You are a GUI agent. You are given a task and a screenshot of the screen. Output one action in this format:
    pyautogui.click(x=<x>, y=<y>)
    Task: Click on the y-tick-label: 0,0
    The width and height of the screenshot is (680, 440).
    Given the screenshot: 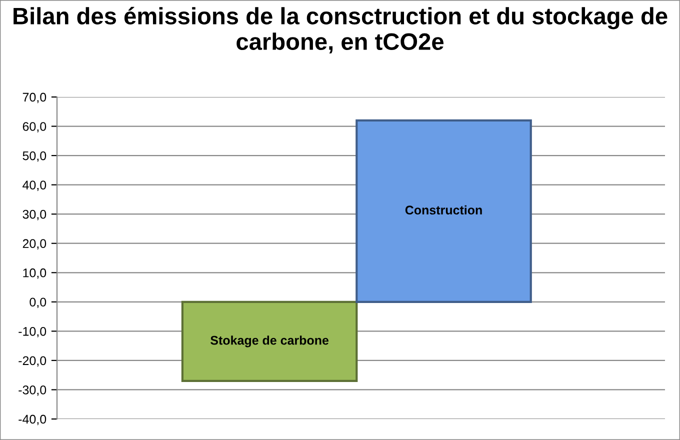 What is the action you would take?
    pyautogui.click(x=38, y=303)
    